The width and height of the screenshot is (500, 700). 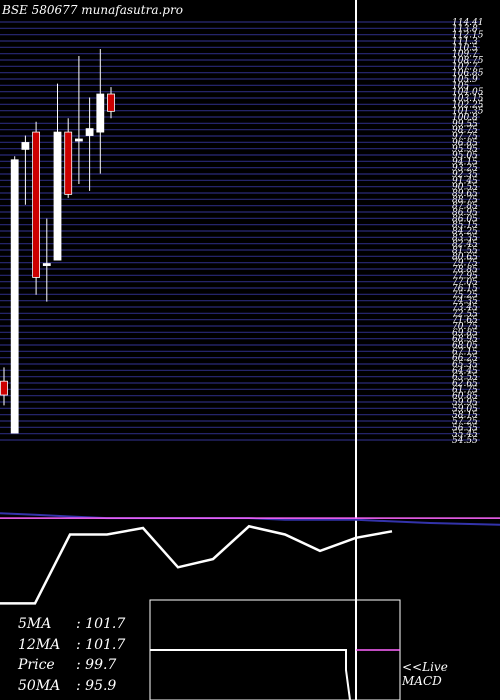 I want to click on price-scale-label: 75.25, so click(x=465, y=295).